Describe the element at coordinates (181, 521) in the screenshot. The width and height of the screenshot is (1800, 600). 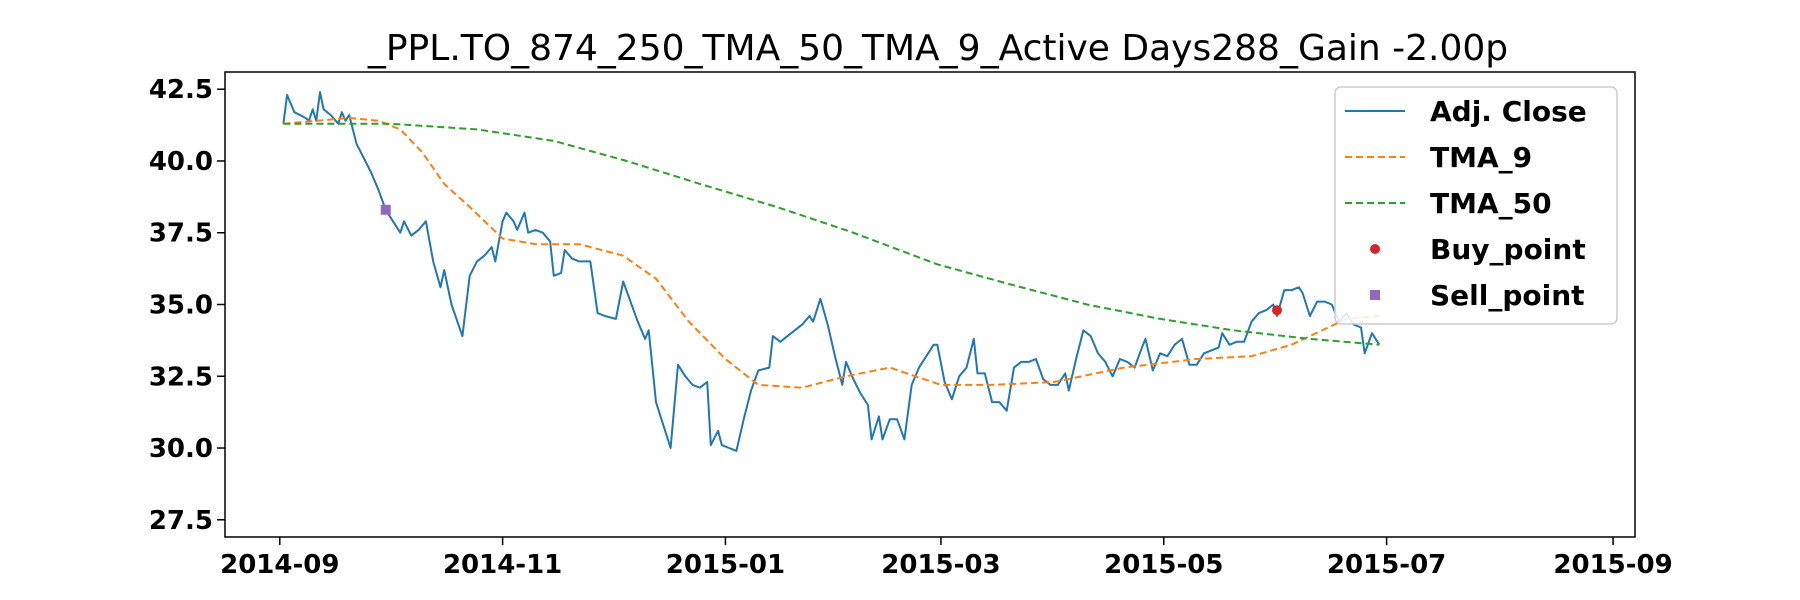
I see `y-tick-label: 27.5` at that location.